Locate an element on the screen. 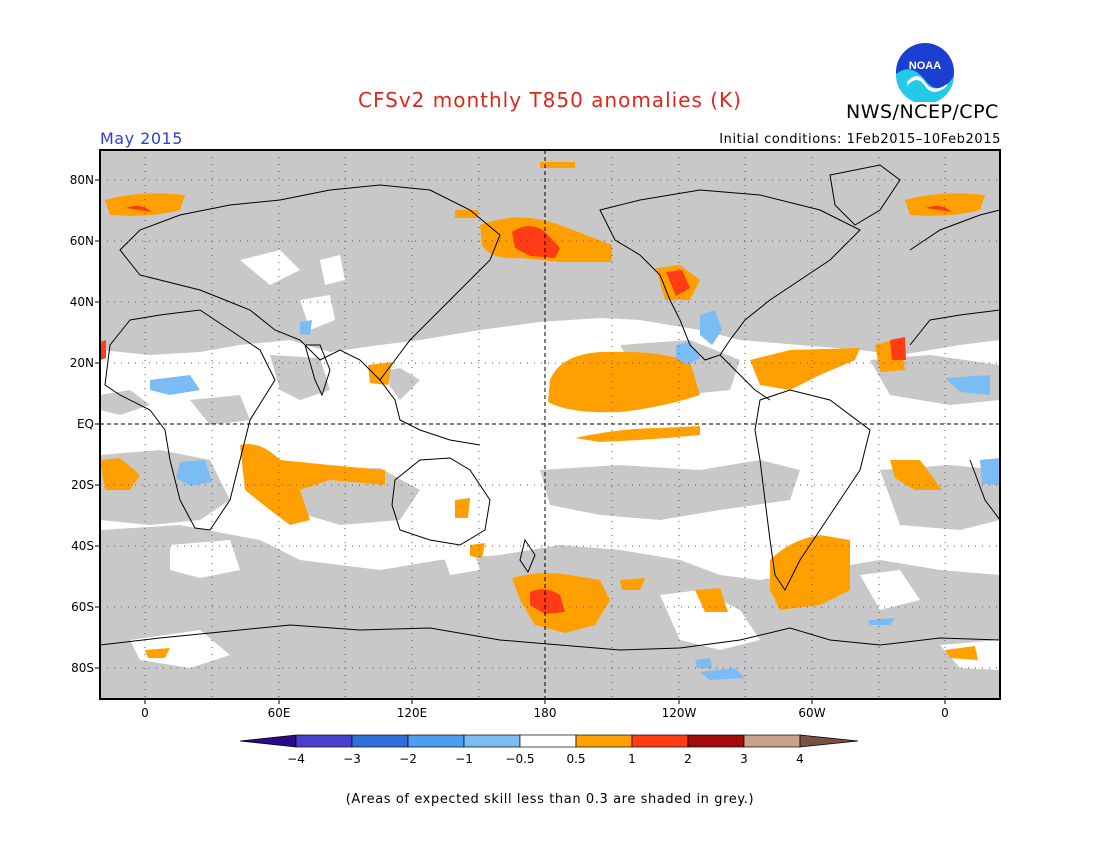  colorbar-label: 1 is located at coordinates (632, 759).